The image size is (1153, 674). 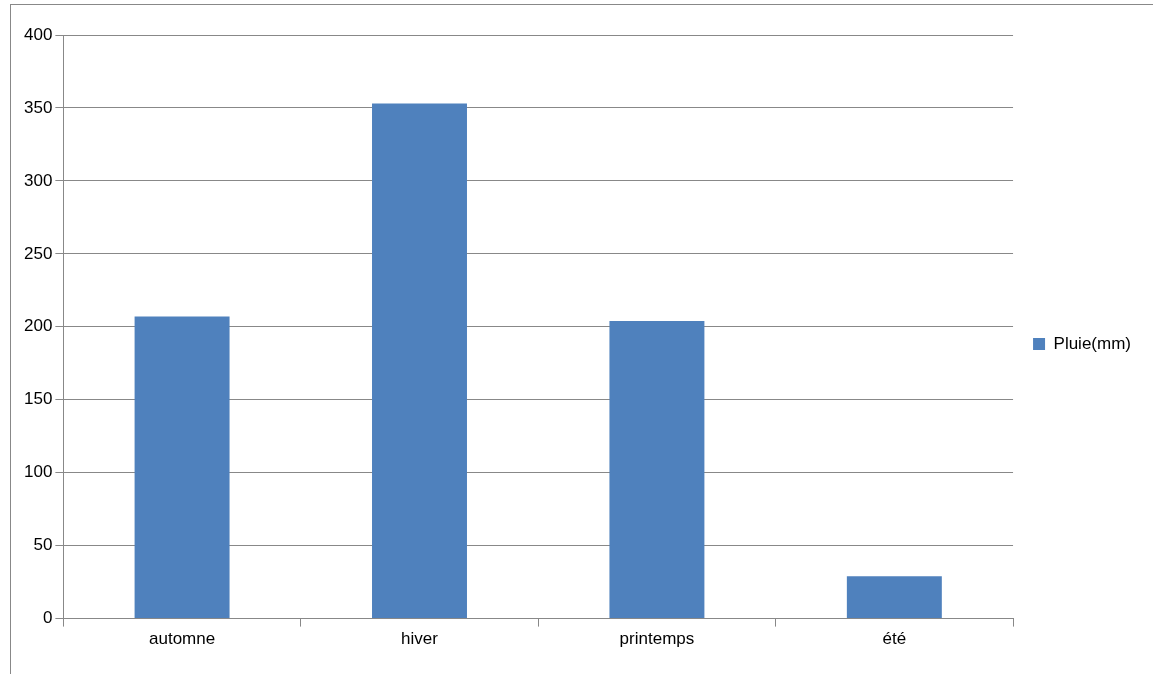 I want to click on y-tick-label: 350, so click(x=38, y=107).